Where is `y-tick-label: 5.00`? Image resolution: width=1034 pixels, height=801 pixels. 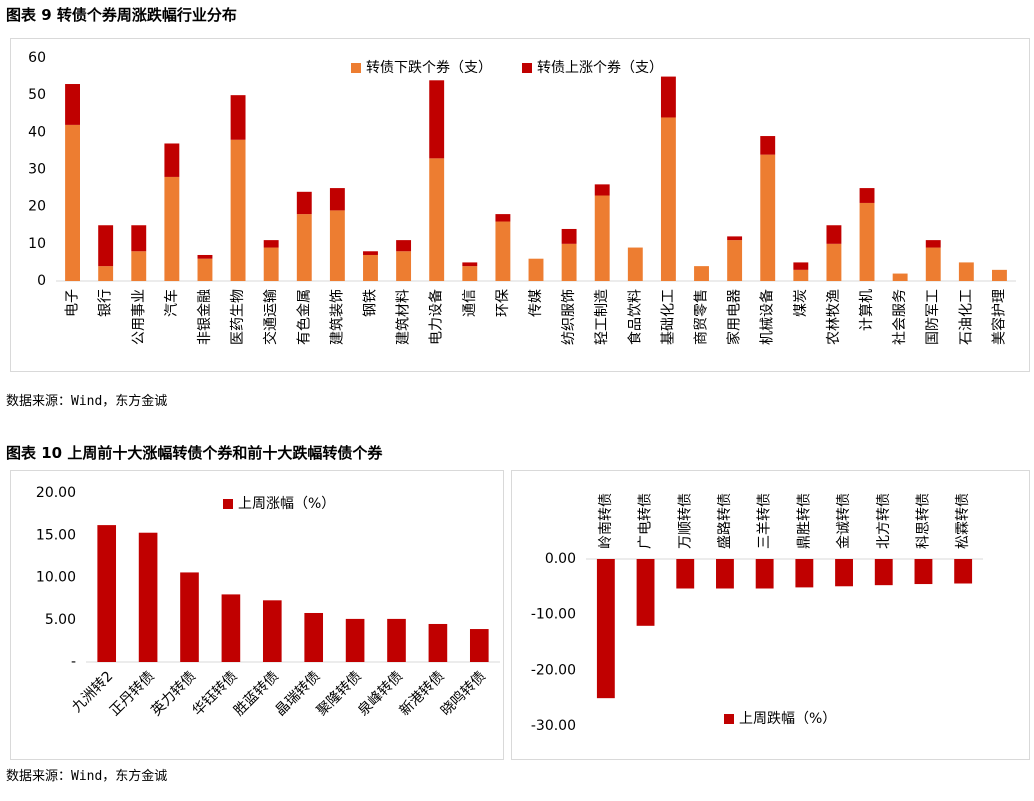
y-tick-label: 5.00 is located at coordinates (60, 620).